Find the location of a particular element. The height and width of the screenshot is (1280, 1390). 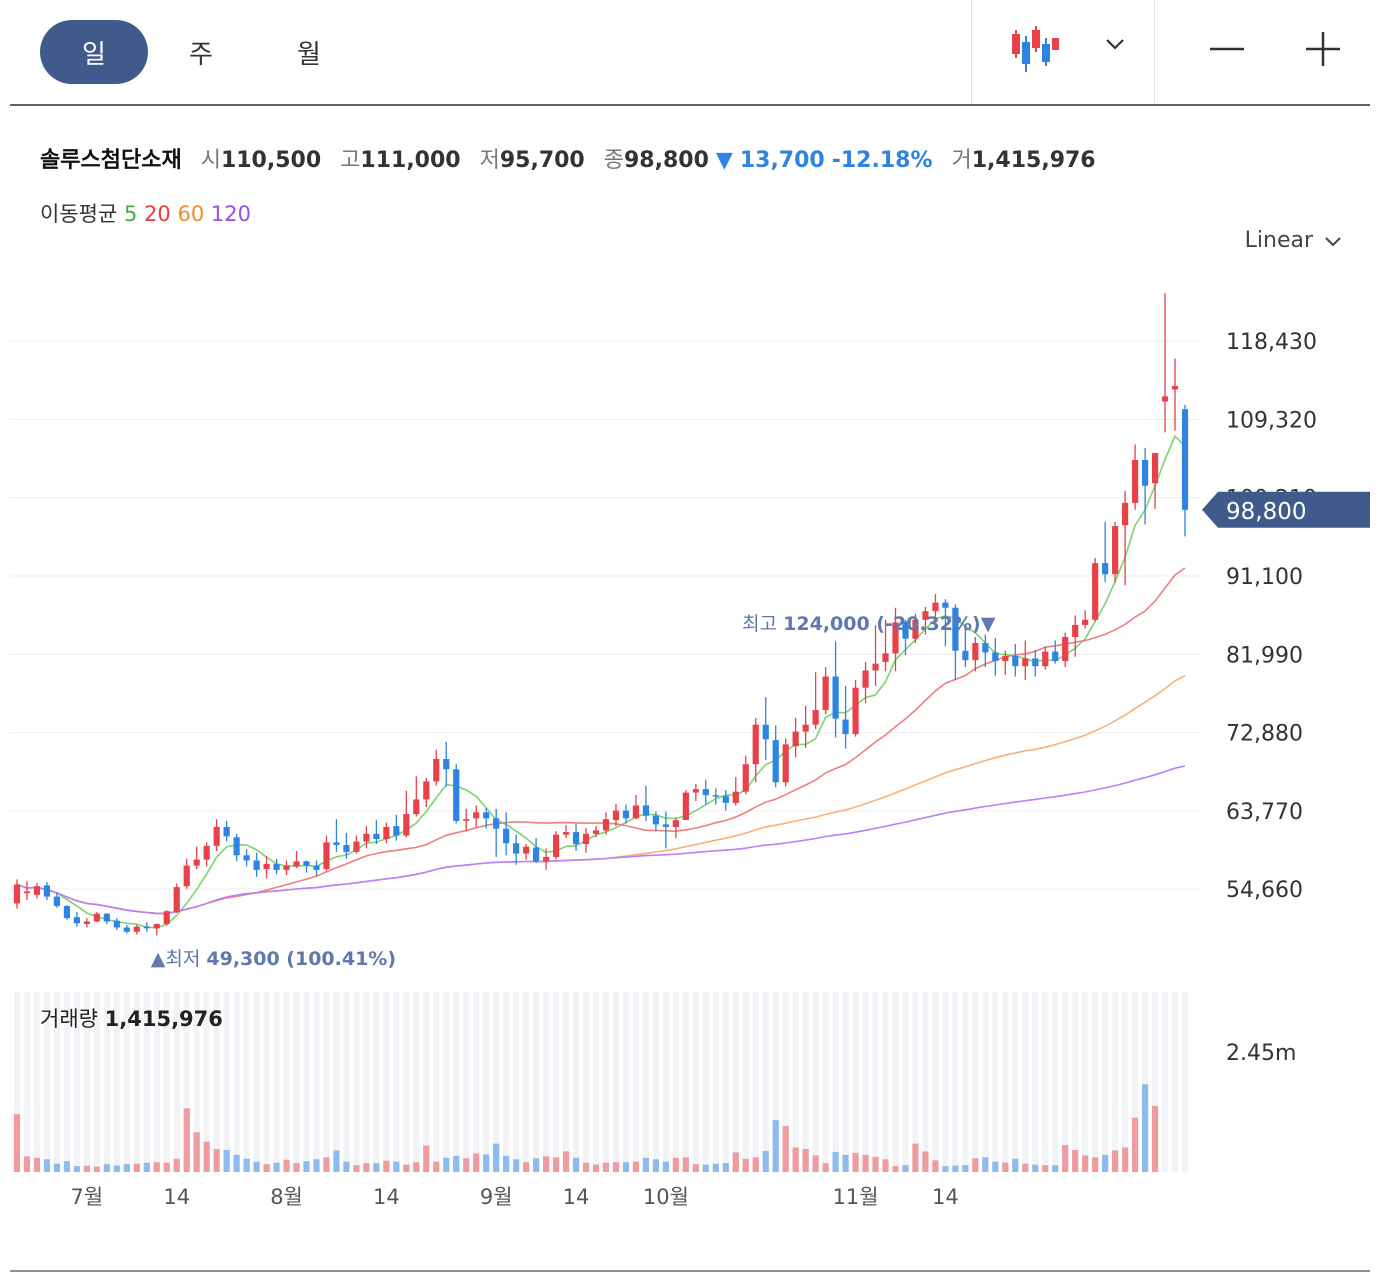

toolbar-divider is located at coordinates (1154, 52).